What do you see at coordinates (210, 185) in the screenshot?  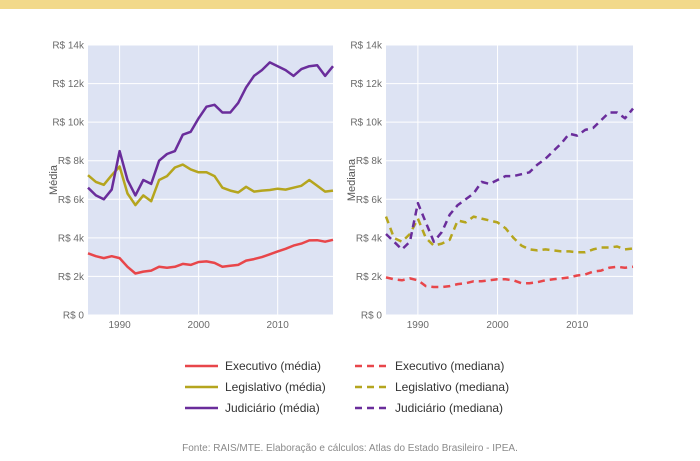 I see `series-line-legislativo-media` at bounding box center [210, 185].